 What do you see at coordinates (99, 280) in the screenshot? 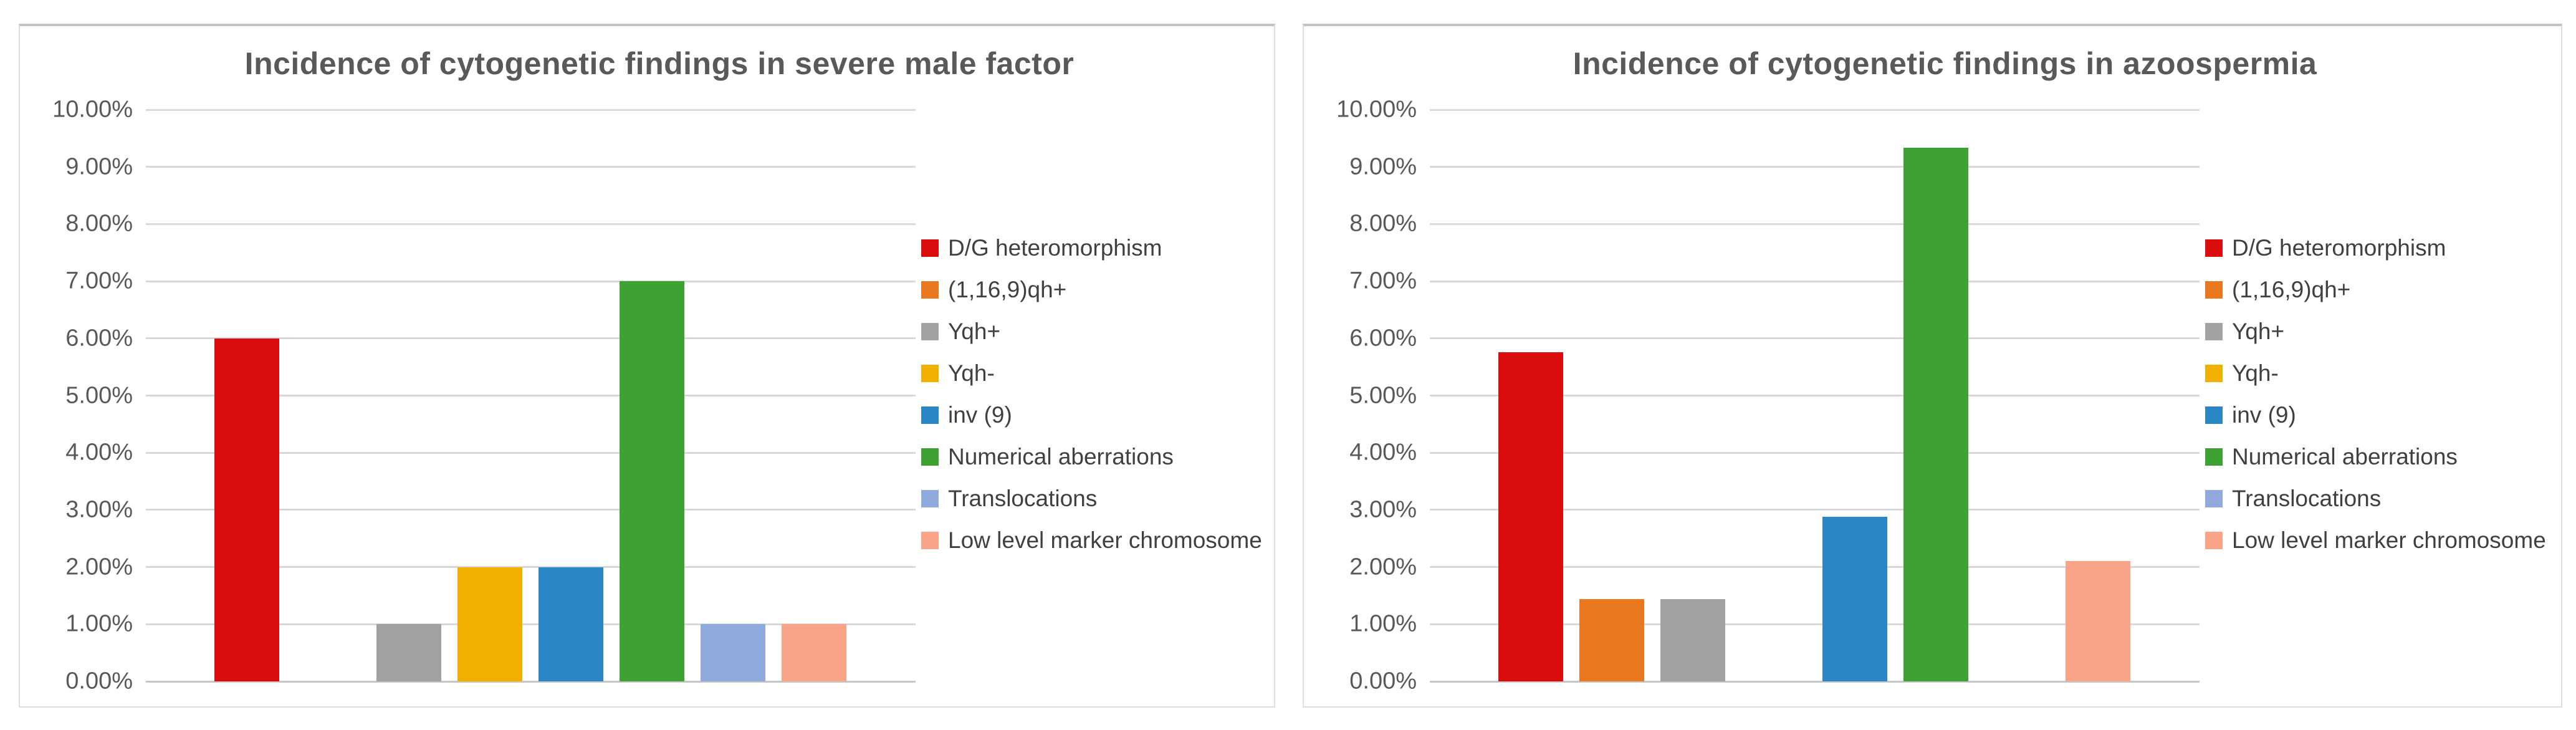
I see `y-tick-label: 7.00%` at bounding box center [99, 280].